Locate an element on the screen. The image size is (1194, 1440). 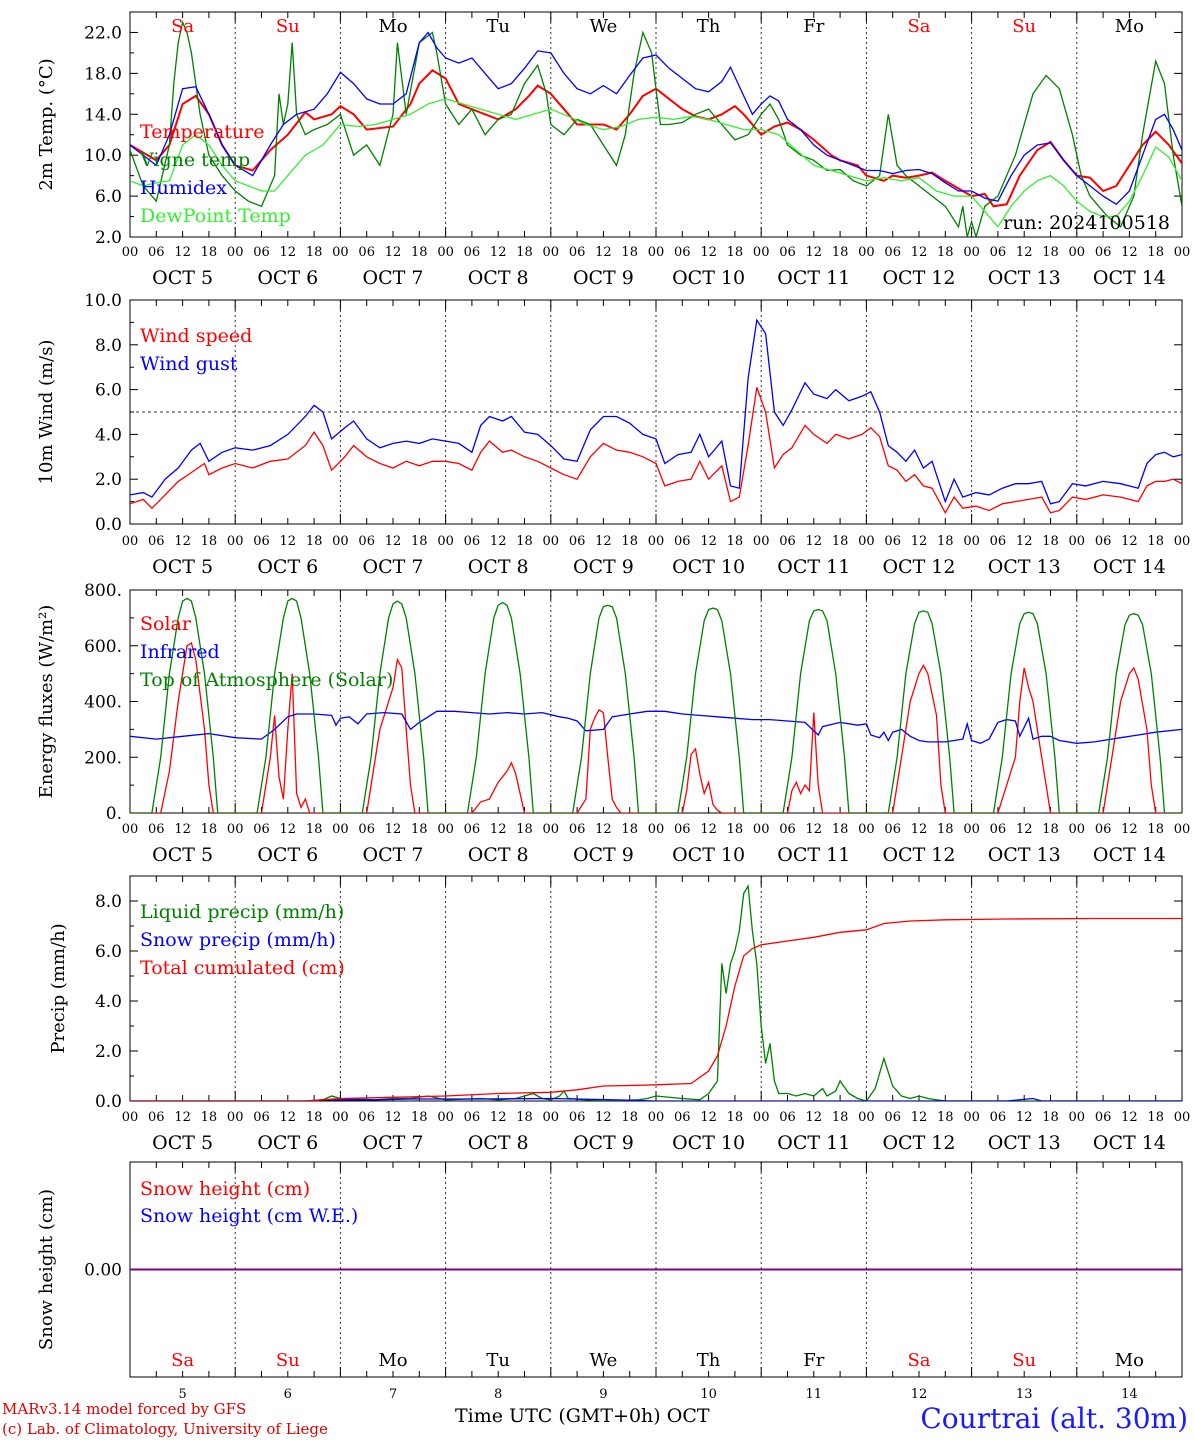
y-tick-label: 0. is located at coordinates (114, 814).